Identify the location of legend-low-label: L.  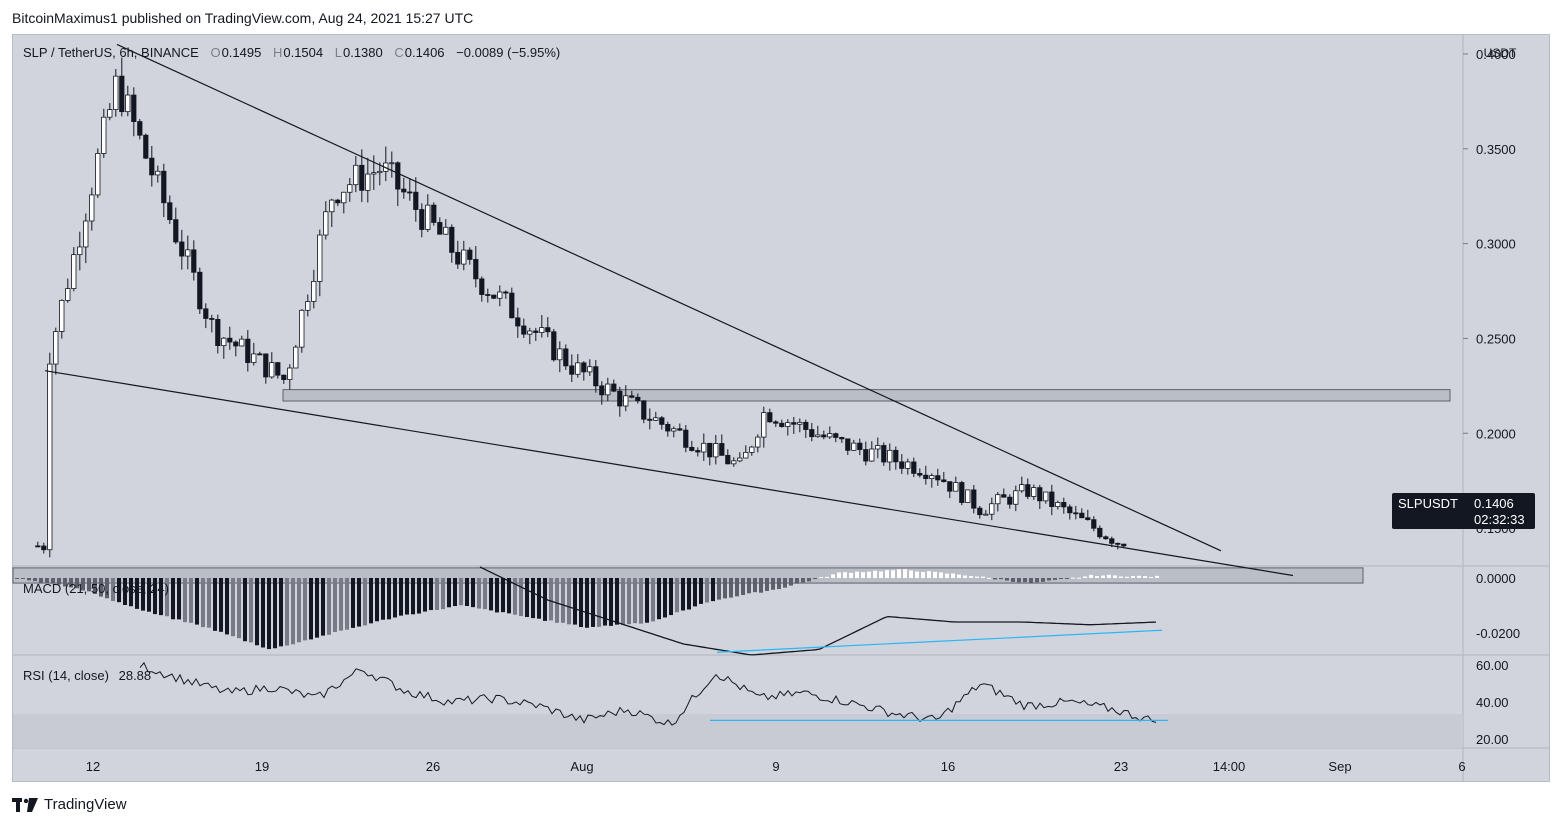
(338, 52).